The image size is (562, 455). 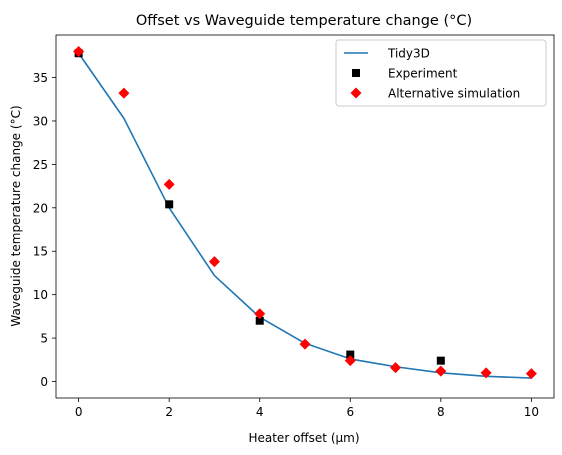 I want to click on legend-box, so click(x=441, y=73).